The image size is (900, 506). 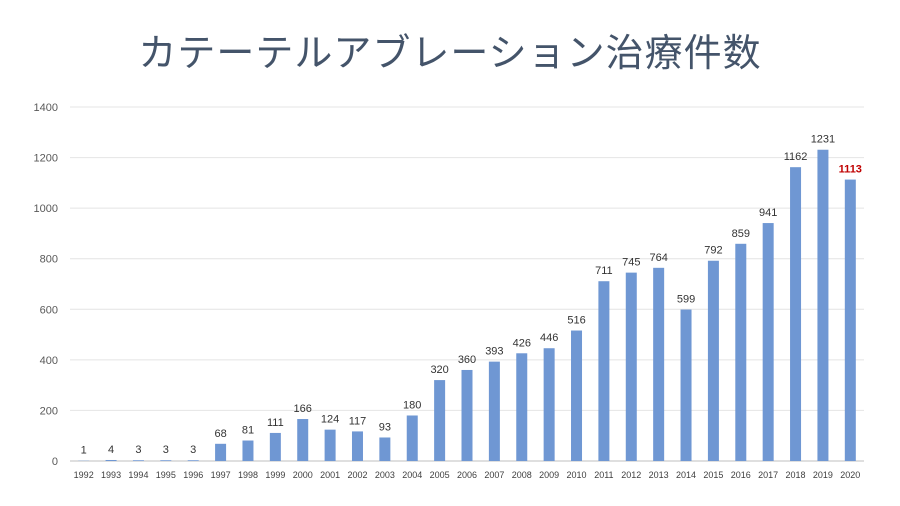 I want to click on x-tick-label: 1994, so click(x=138, y=475).